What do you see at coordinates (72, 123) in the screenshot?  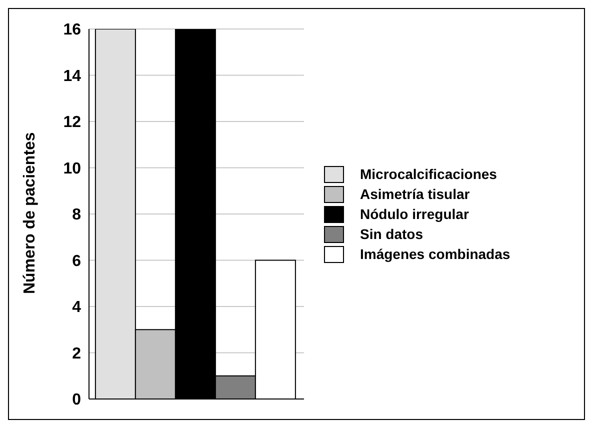 I see `y-tick-label: 12` at bounding box center [72, 123].